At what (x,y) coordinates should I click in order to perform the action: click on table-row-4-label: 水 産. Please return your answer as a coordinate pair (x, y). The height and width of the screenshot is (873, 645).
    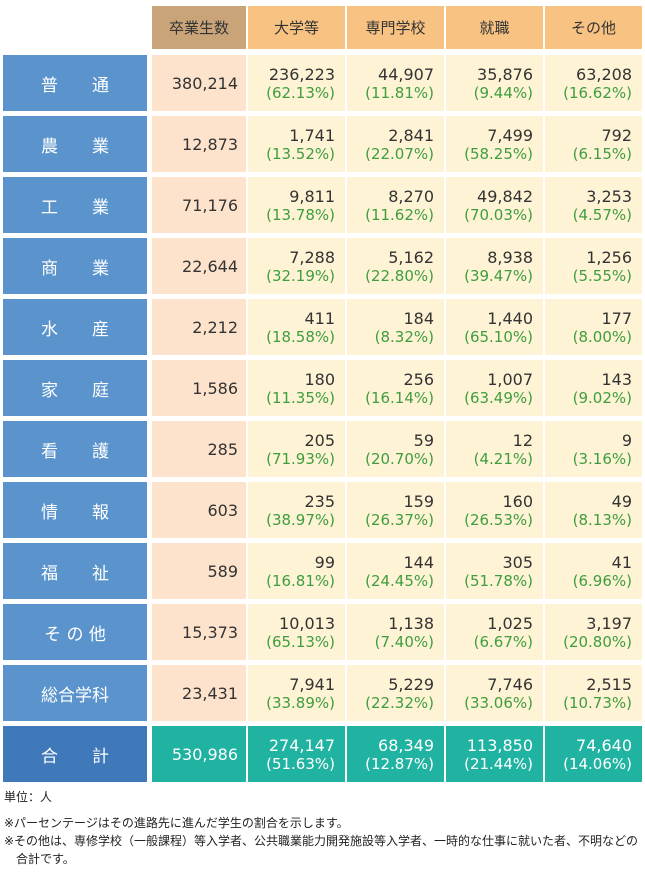
    Looking at the image, I should click on (75, 329).